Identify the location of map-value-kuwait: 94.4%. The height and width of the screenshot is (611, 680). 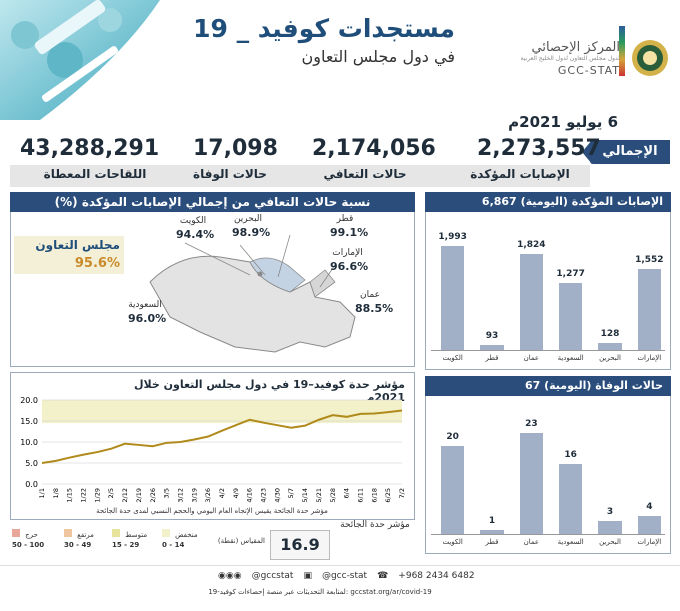
(195, 234).